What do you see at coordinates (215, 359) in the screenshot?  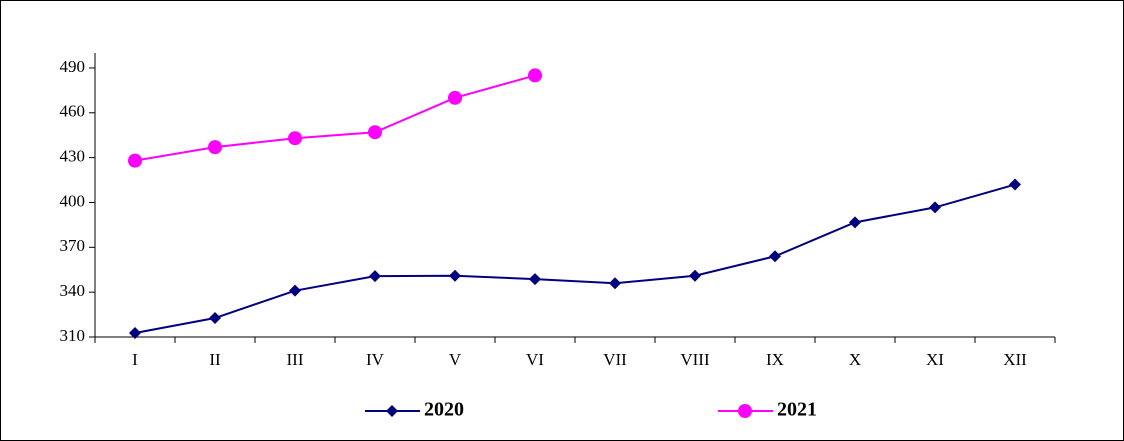 I see `x-tick-label: II` at bounding box center [215, 359].